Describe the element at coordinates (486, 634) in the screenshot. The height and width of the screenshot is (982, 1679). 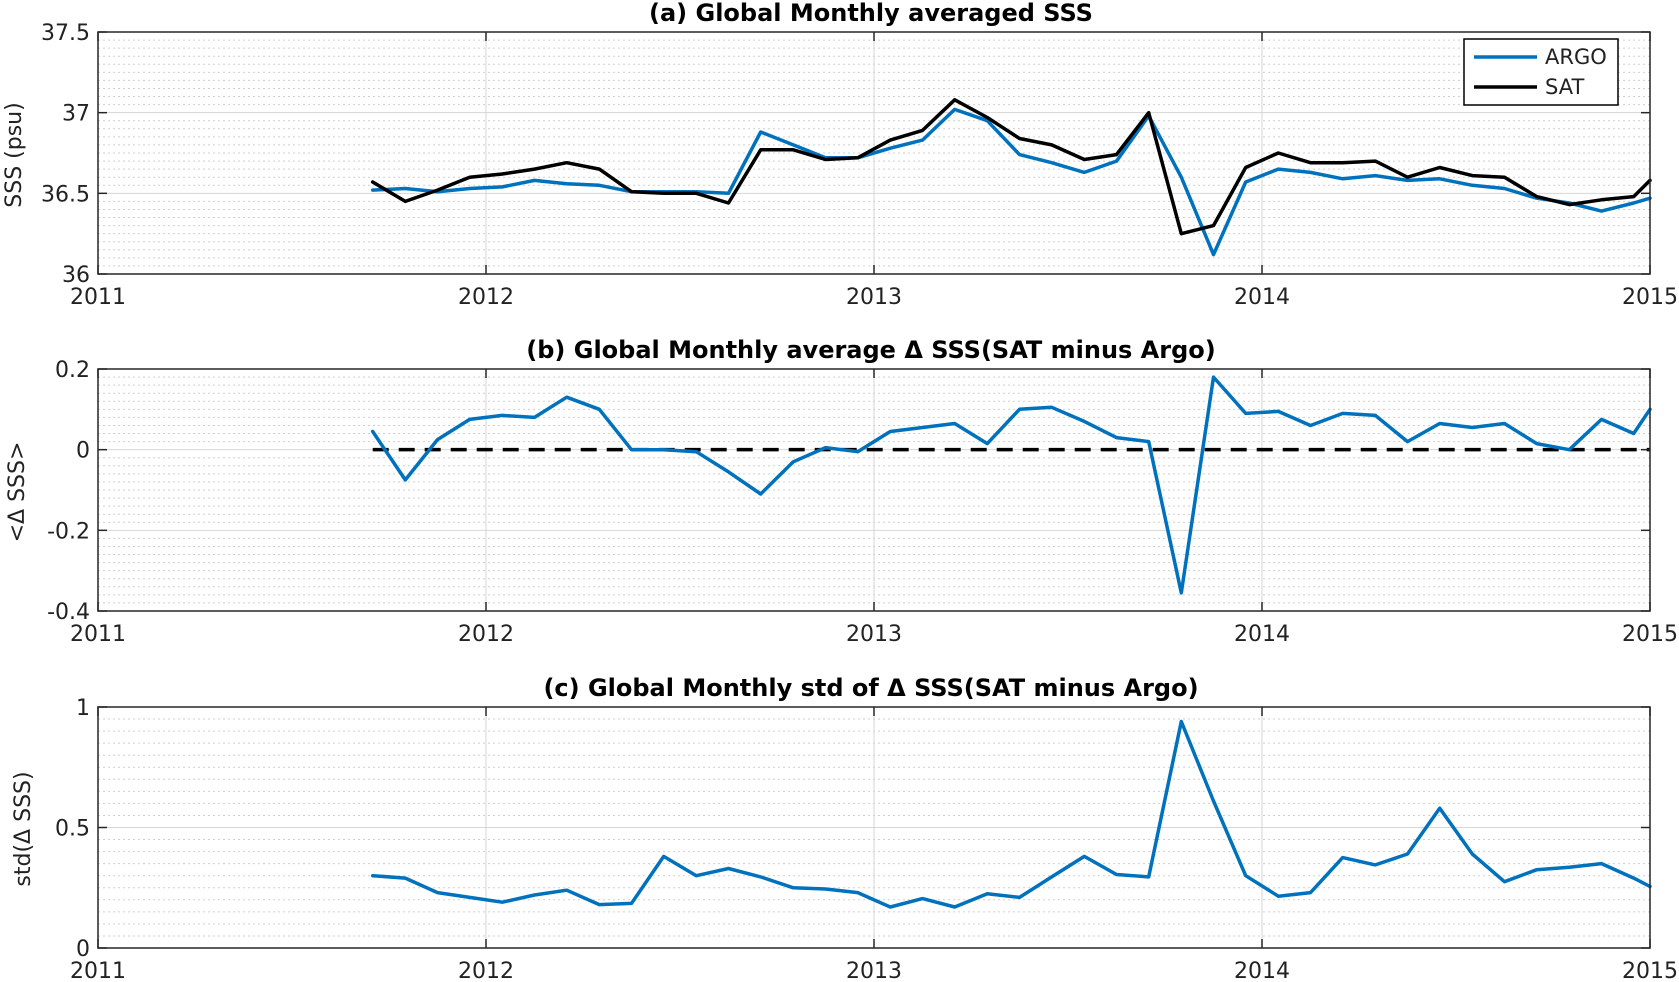
I see `panel-b-x-tick-label: 2012` at that location.